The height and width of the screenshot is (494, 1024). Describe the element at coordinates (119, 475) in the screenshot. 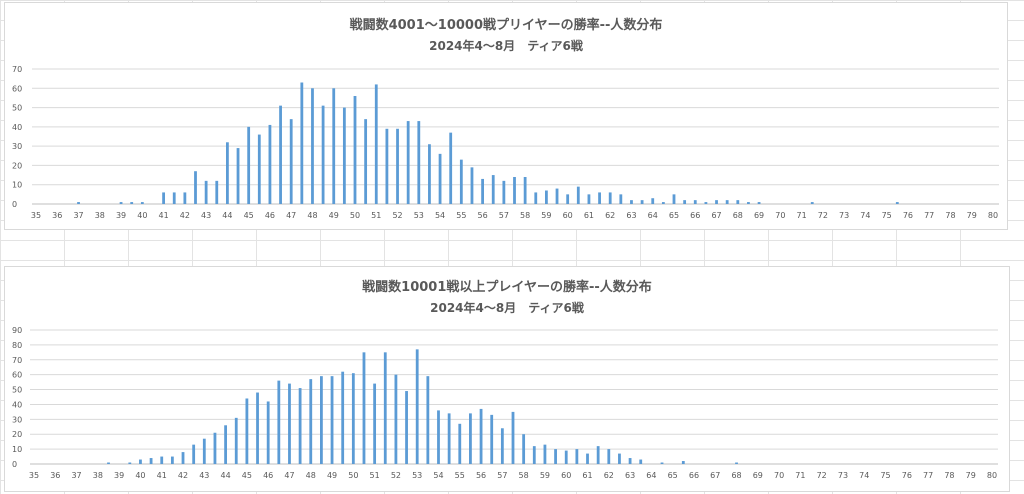

I see `x-tick-label: 39` at that location.